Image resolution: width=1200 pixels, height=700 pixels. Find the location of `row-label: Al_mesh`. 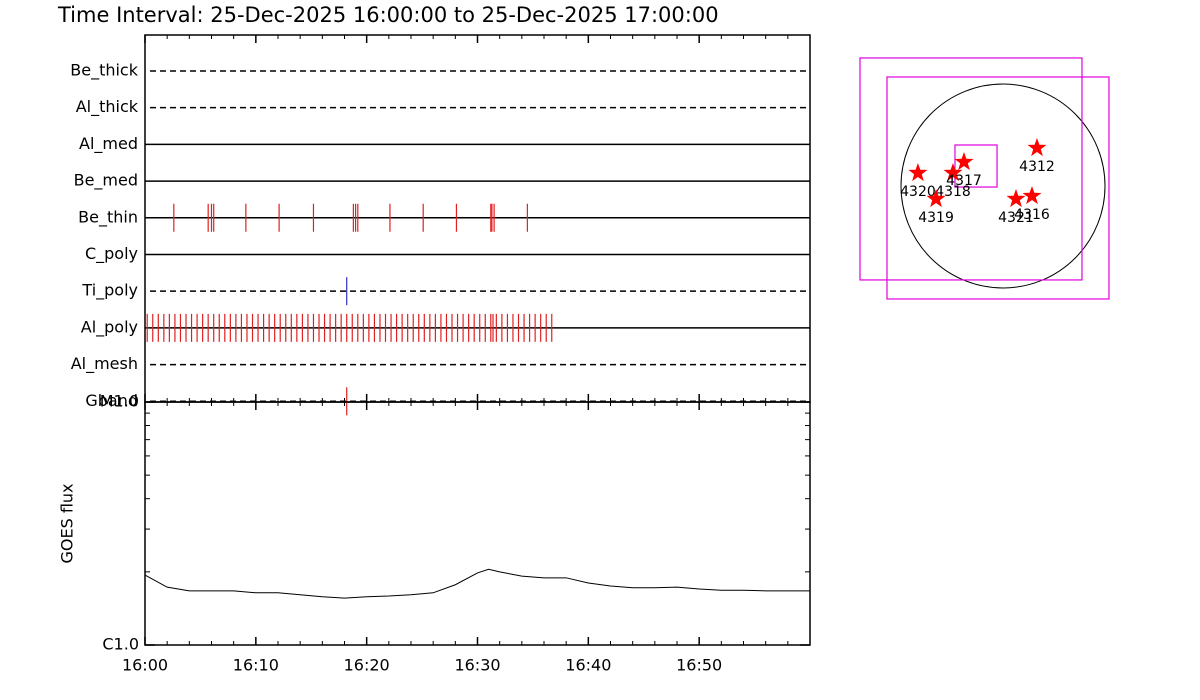

row-label: Al_mesh is located at coordinates (104, 364).